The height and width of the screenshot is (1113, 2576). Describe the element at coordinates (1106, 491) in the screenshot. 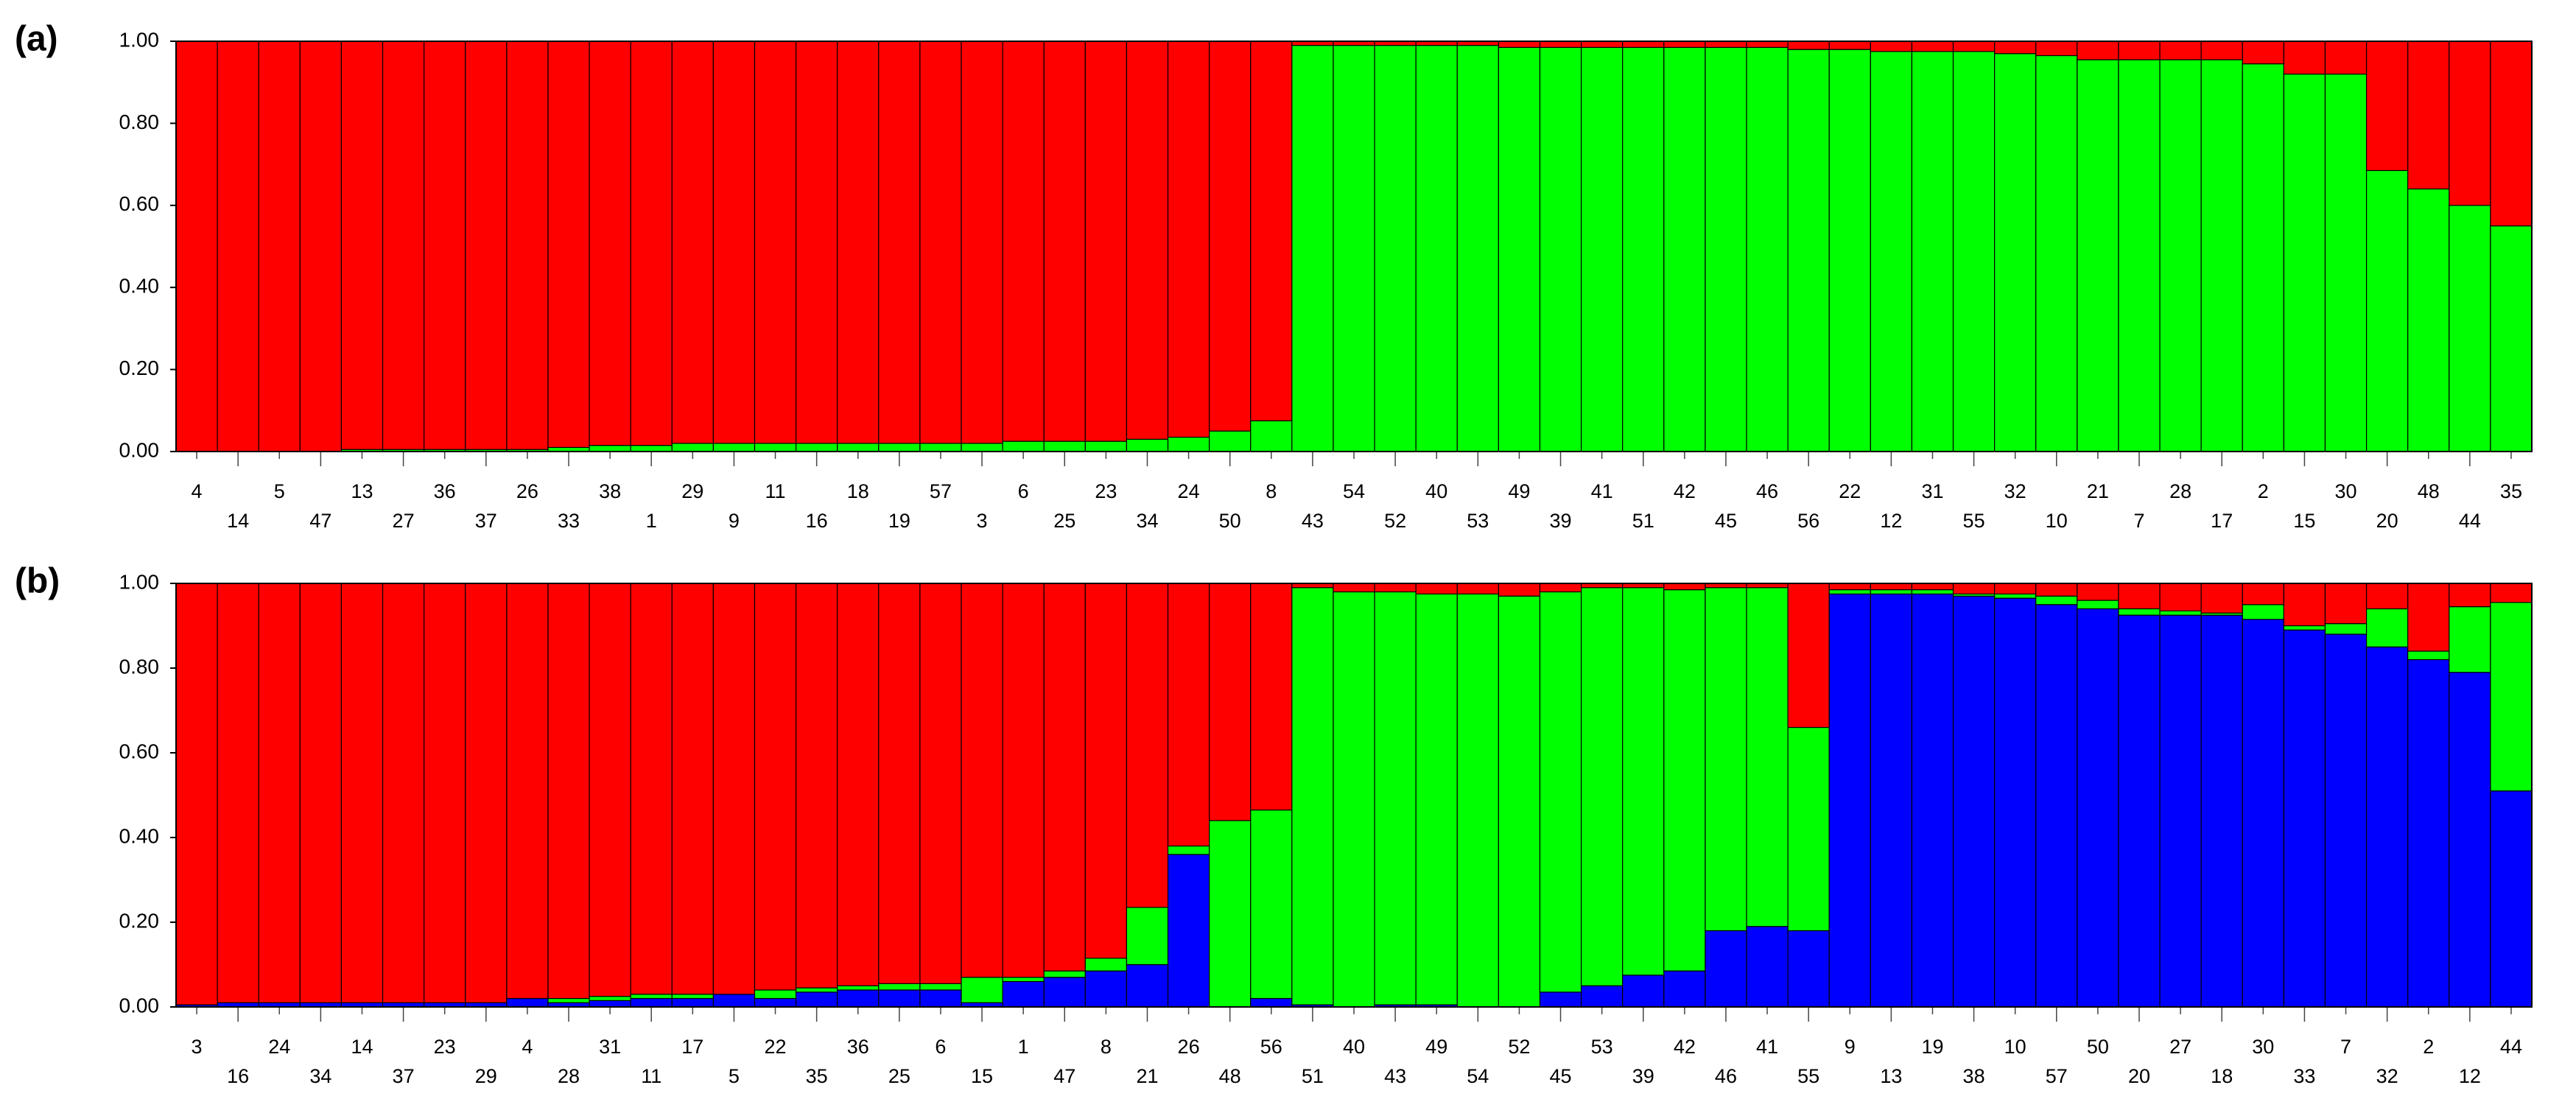

I see `x-tick-label: 23` at that location.